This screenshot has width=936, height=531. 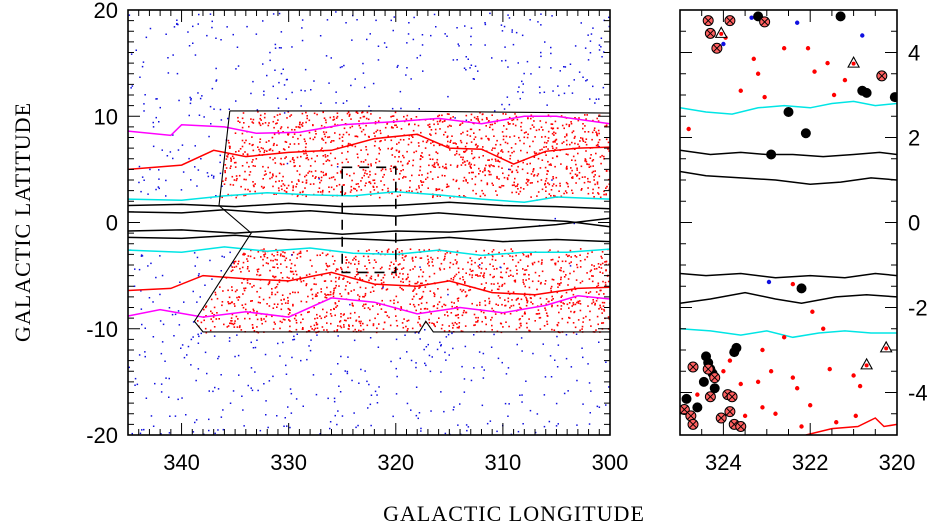 What do you see at coordinates (181, 462) in the screenshot?
I see `x-tick-label: 340` at bounding box center [181, 462].